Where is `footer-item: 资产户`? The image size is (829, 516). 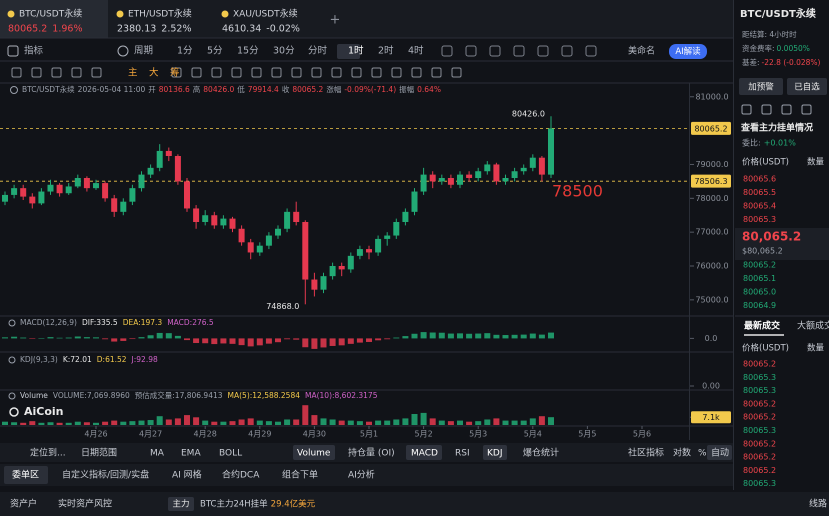
footer-item: 资产户 is located at coordinates (23, 504).